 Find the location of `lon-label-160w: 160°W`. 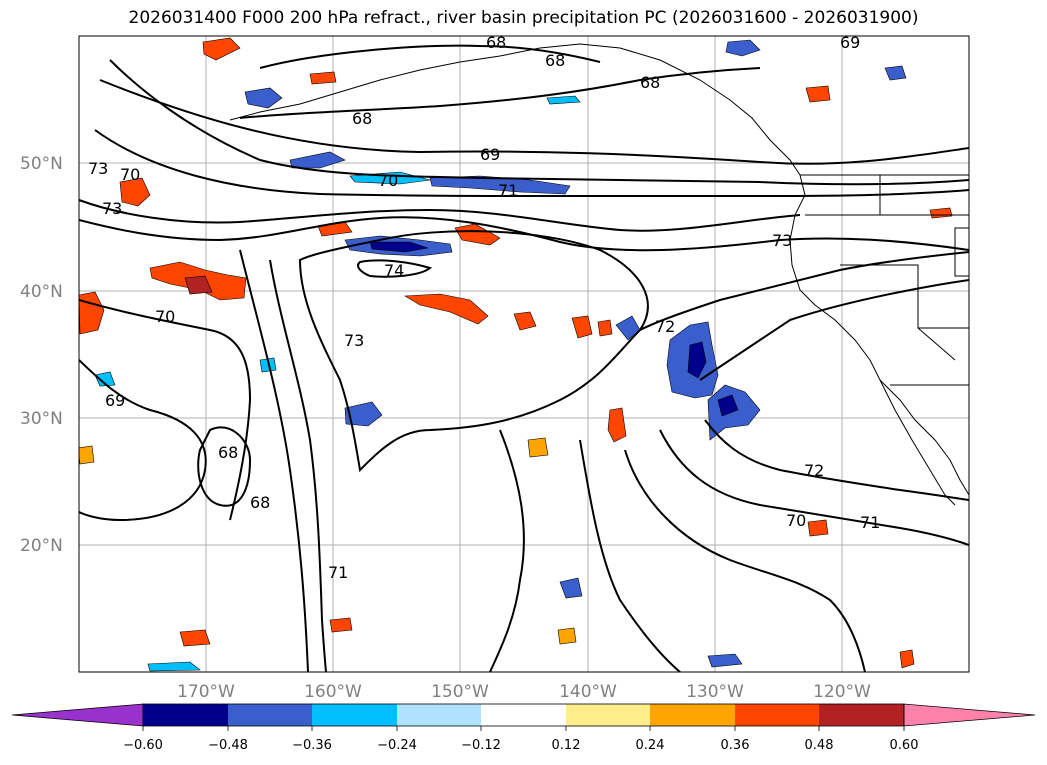

lon-label-160w: 160°W is located at coordinates (333, 692).